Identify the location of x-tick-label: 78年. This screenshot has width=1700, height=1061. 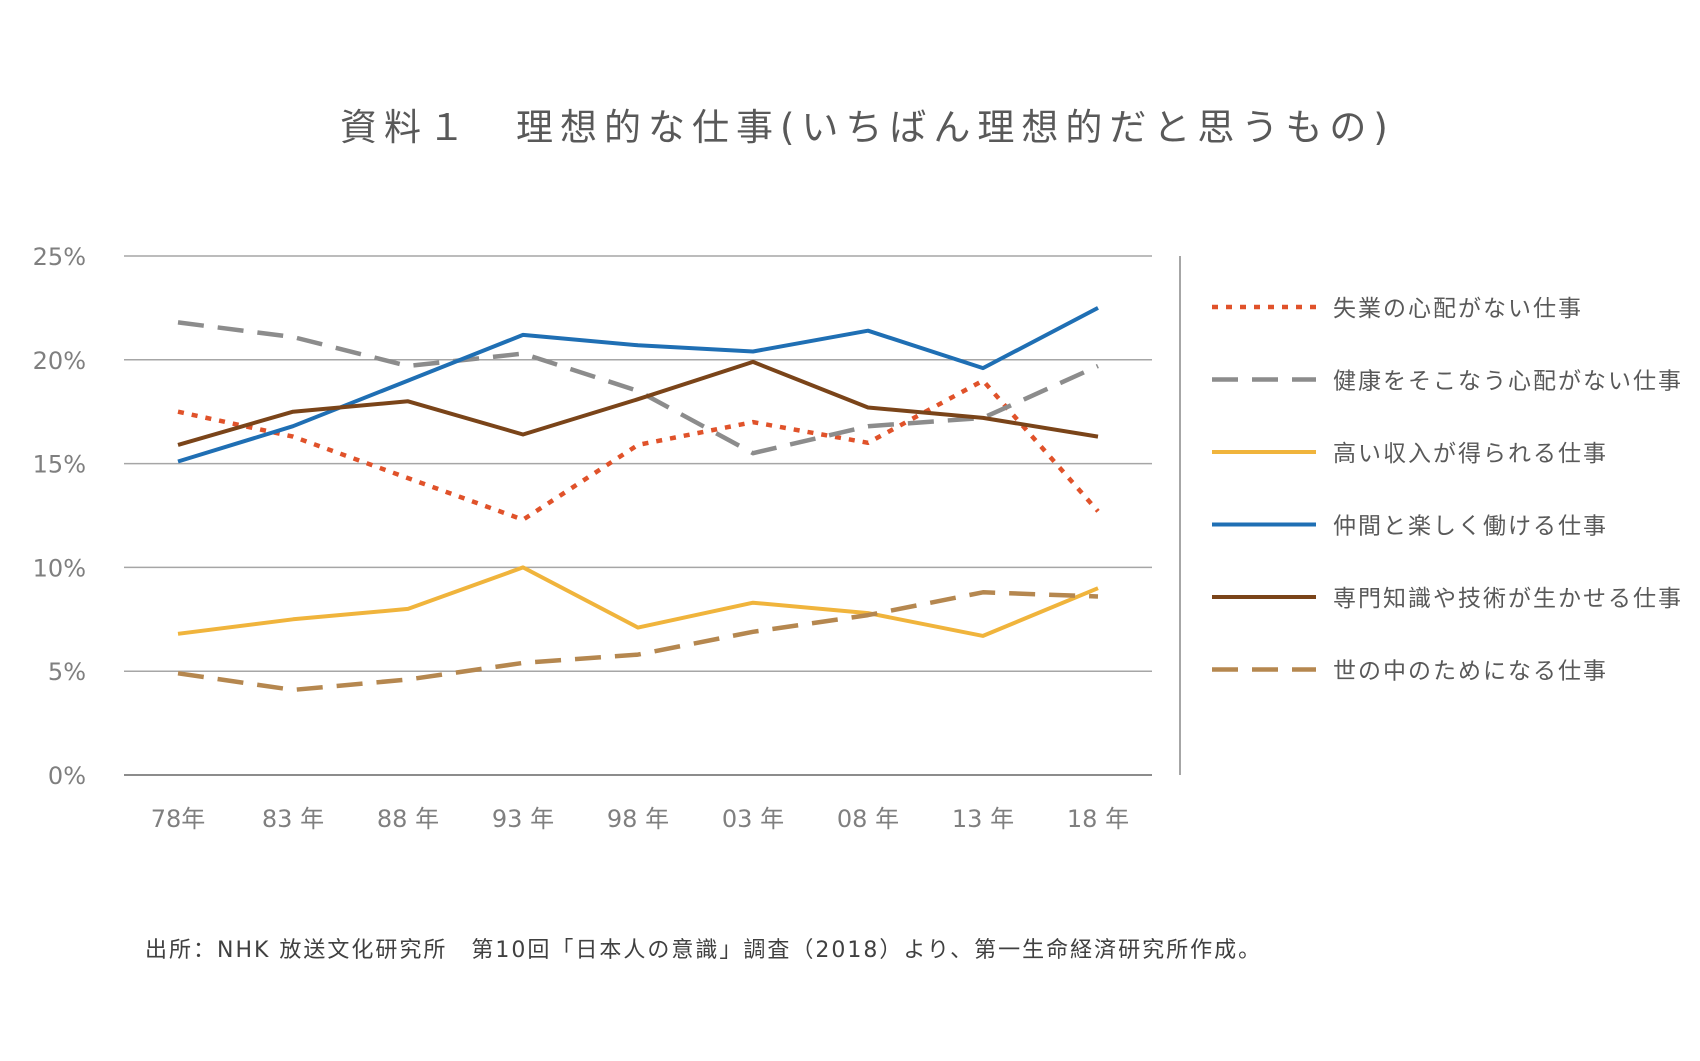
(178, 819).